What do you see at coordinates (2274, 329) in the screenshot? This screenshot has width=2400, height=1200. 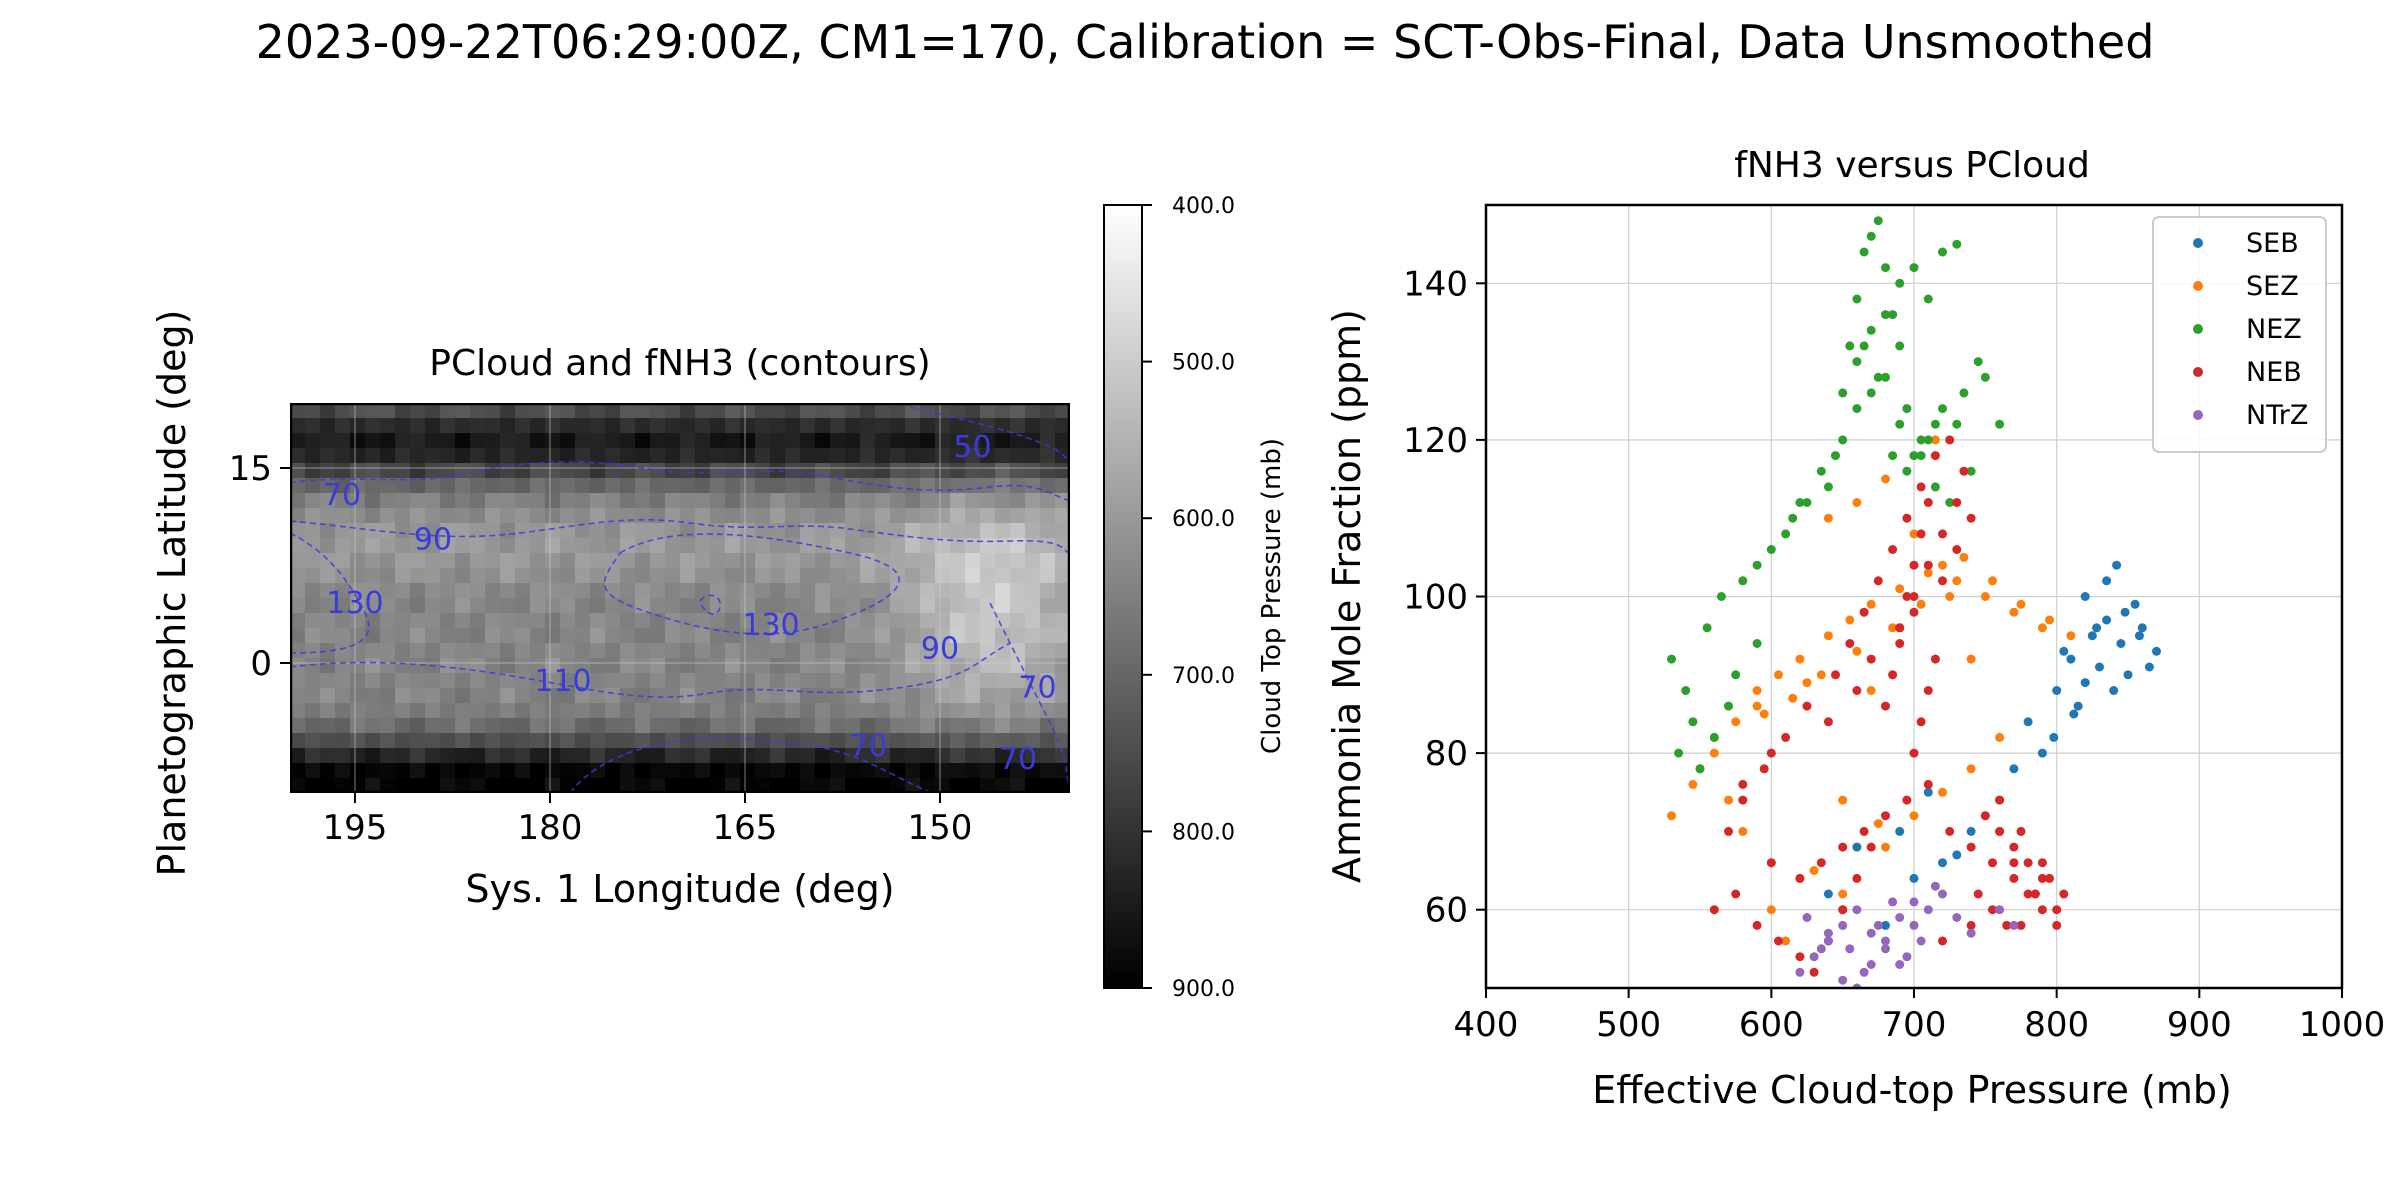 I see `legend-label: NEZ` at bounding box center [2274, 329].